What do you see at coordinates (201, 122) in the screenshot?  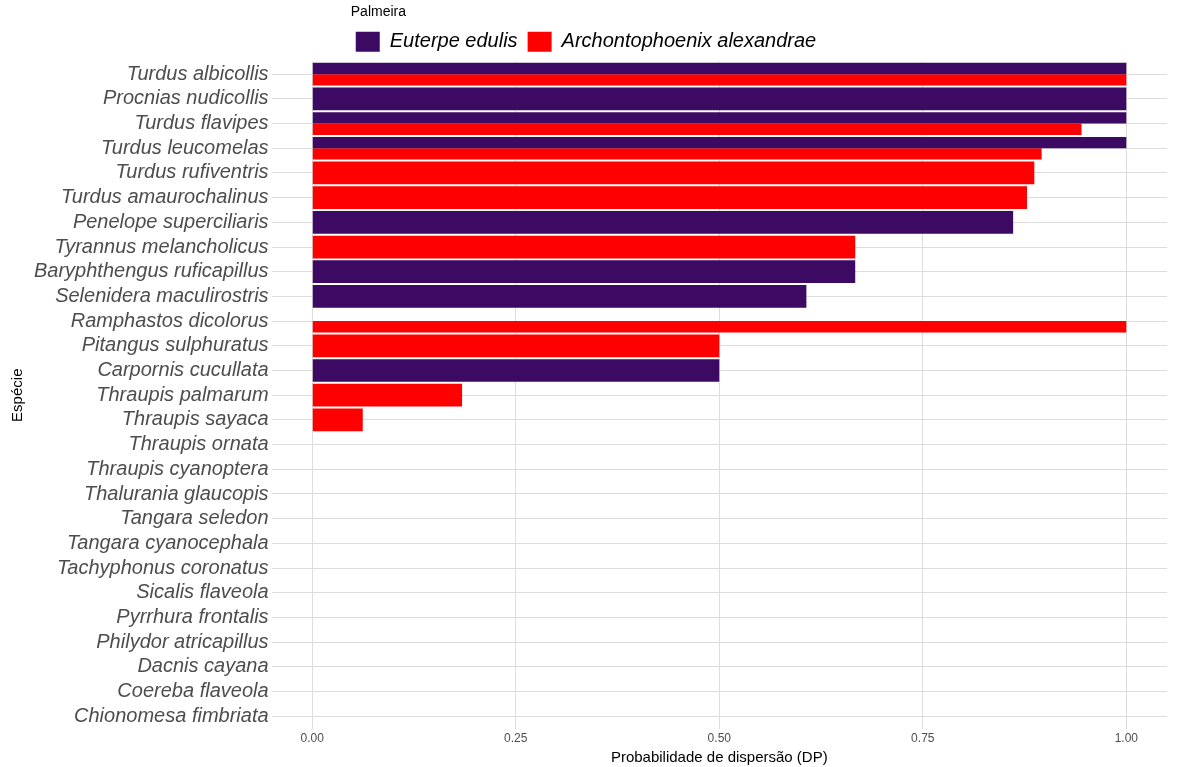 I see `y-tick-label: Turdus flavipes` at bounding box center [201, 122].